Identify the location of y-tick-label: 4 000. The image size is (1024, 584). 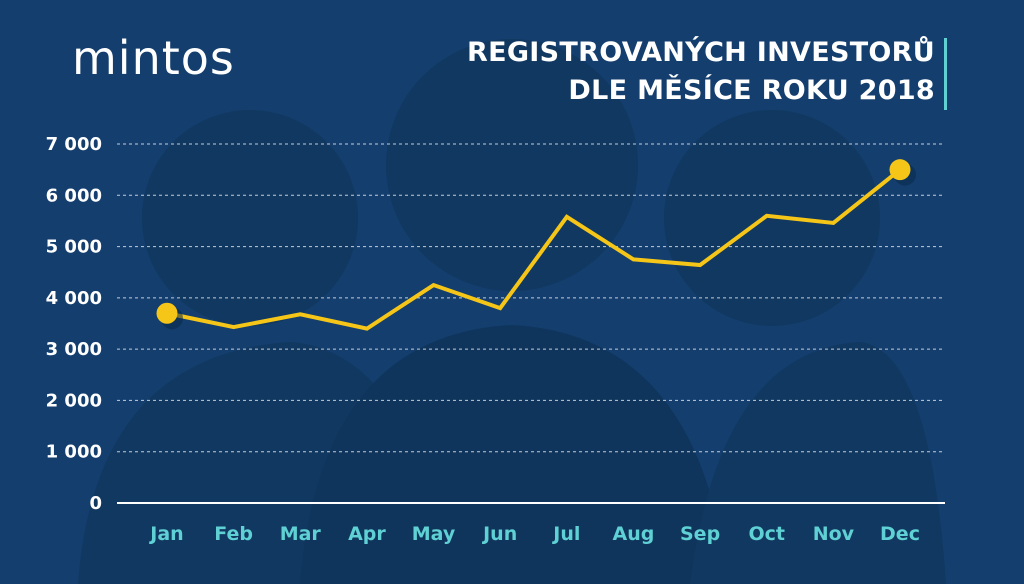
(74, 298).